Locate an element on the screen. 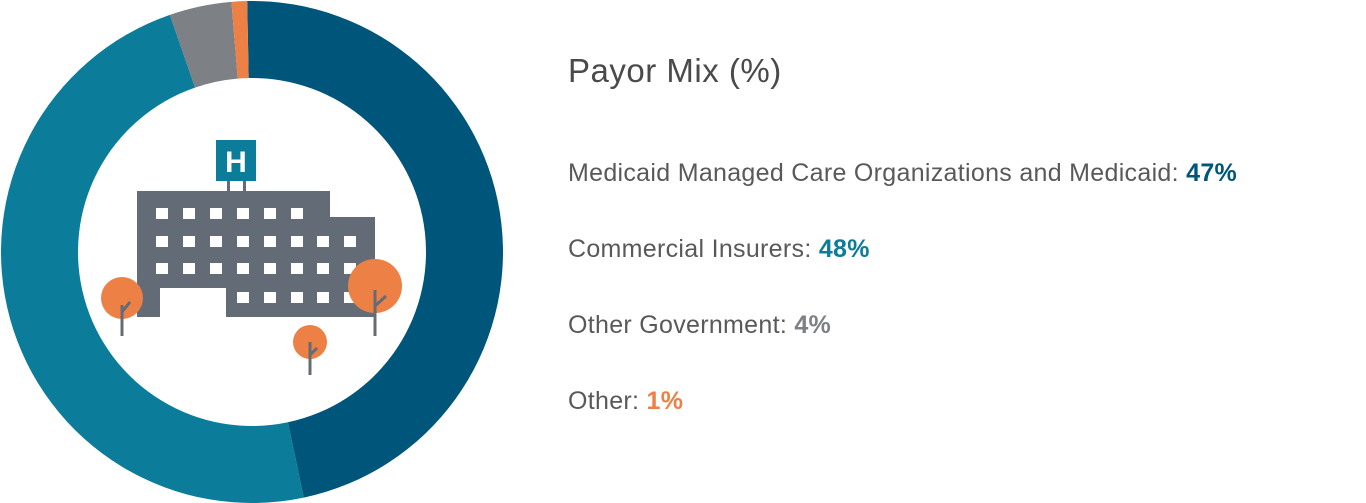 The width and height of the screenshot is (1366, 503). svg-text: H is located at coordinates (236, 162).